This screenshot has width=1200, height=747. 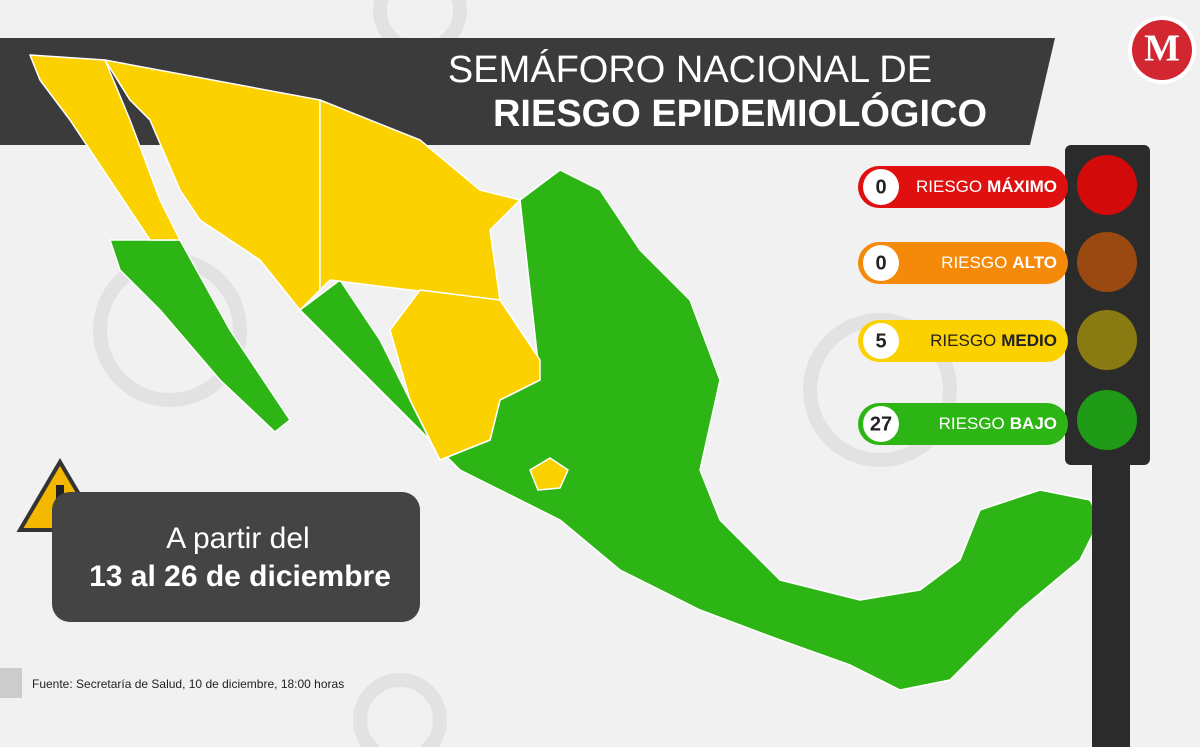 What do you see at coordinates (690, 69) in the screenshot?
I see `title-line1: SEMÁFORO NACIONAL DE` at bounding box center [690, 69].